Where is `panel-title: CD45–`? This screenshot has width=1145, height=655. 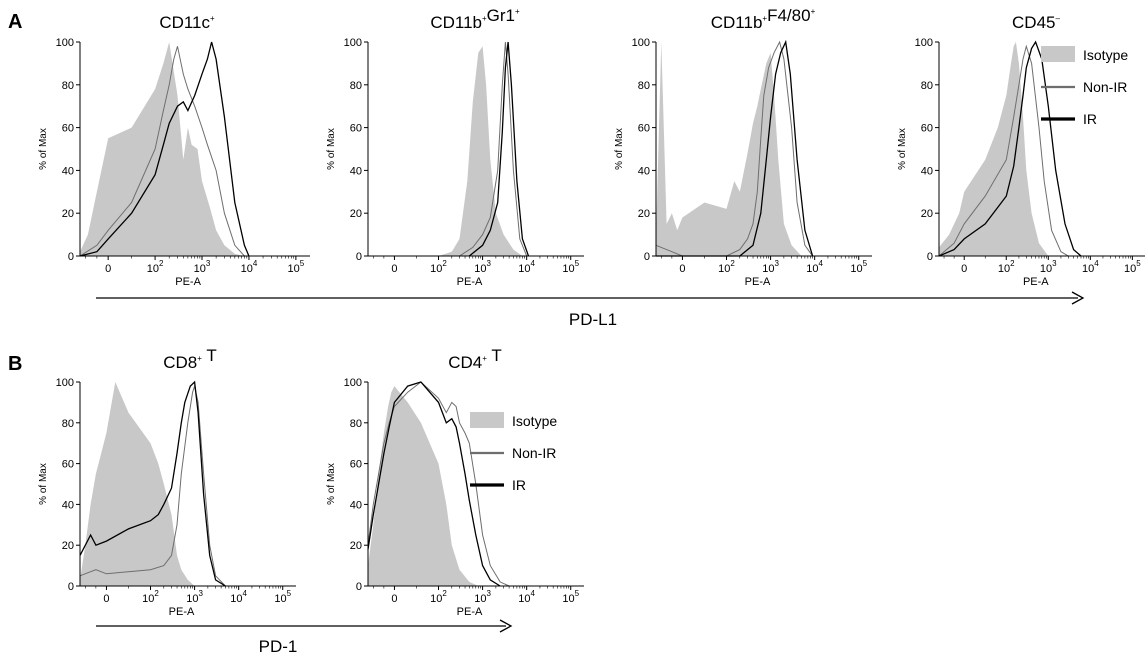 panel-title: CD45– is located at coordinates (1036, 22).